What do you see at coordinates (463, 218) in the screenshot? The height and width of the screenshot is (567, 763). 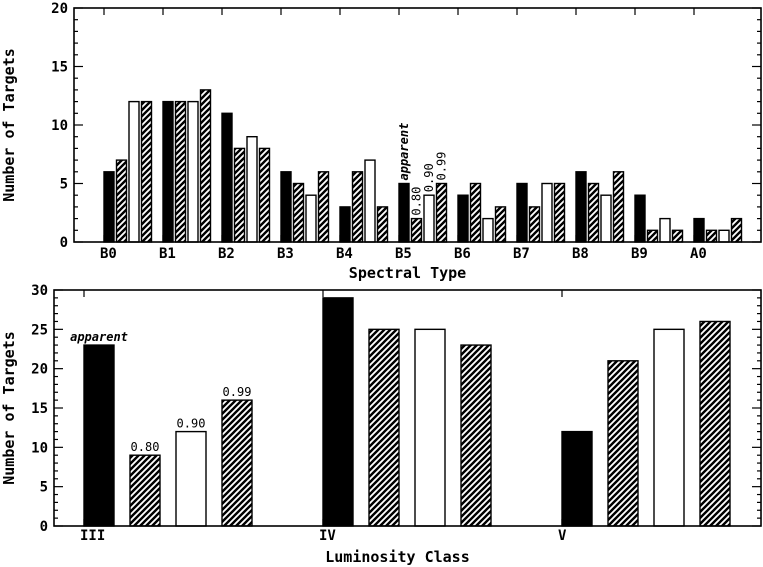 I see `bar-b6-apparent` at bounding box center [463, 218].